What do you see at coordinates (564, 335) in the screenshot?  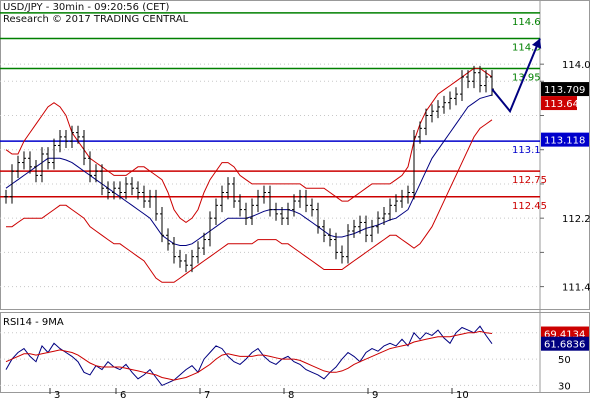 I see `rsi-ma-value-label: 69.4134` at bounding box center [564, 335].